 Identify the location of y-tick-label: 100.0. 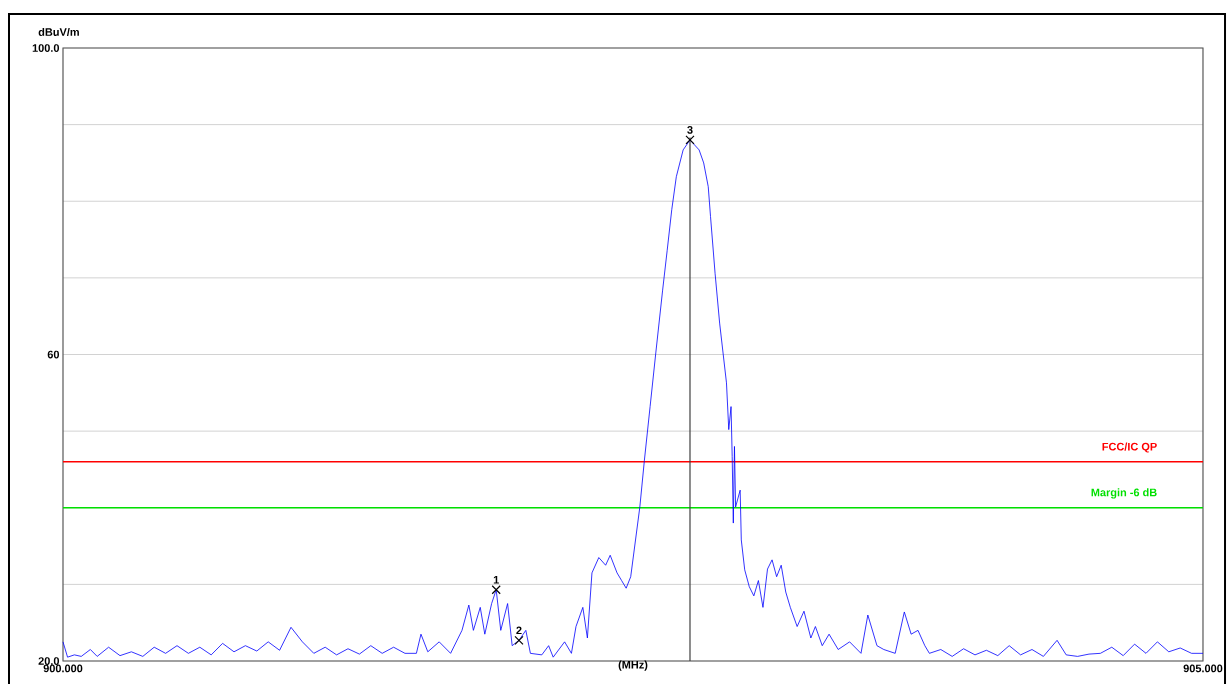
(46, 48).